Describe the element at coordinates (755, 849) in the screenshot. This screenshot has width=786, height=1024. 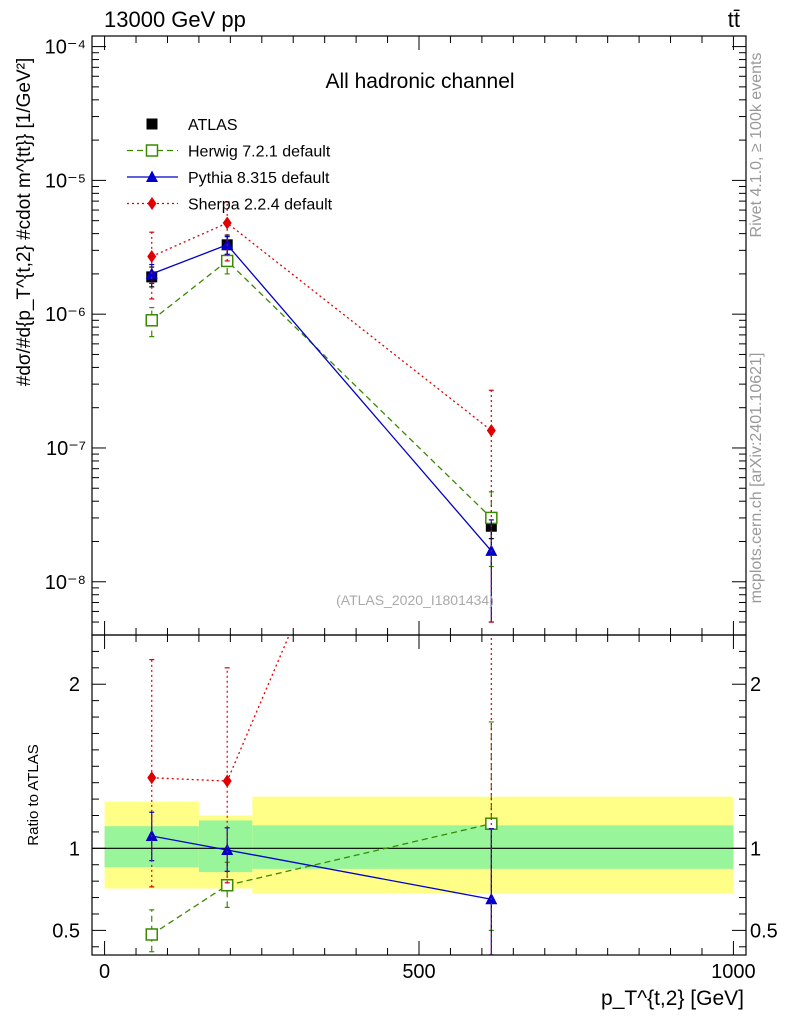
I see `ratio-y-tick-label-right: 1` at that location.